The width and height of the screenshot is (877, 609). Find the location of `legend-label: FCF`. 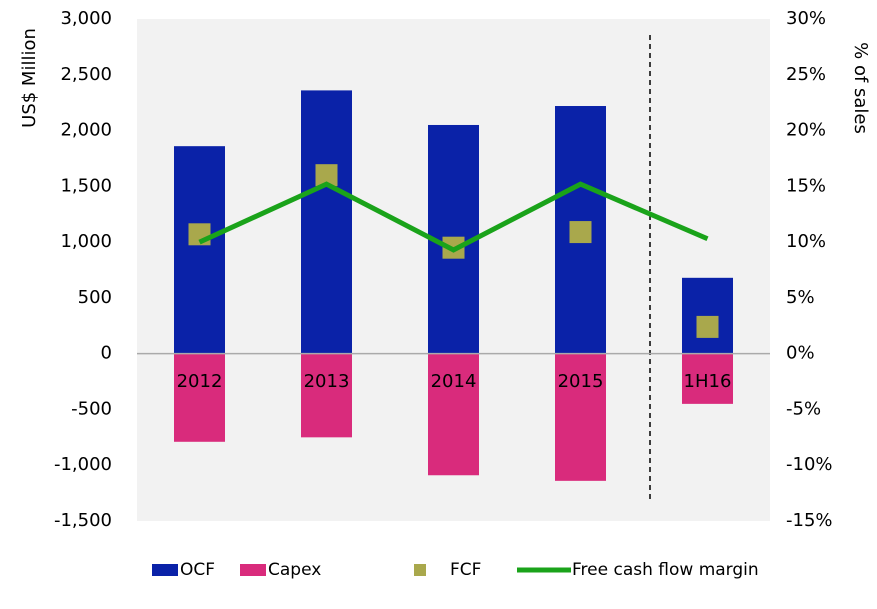

legend-label: FCF is located at coordinates (465, 570).